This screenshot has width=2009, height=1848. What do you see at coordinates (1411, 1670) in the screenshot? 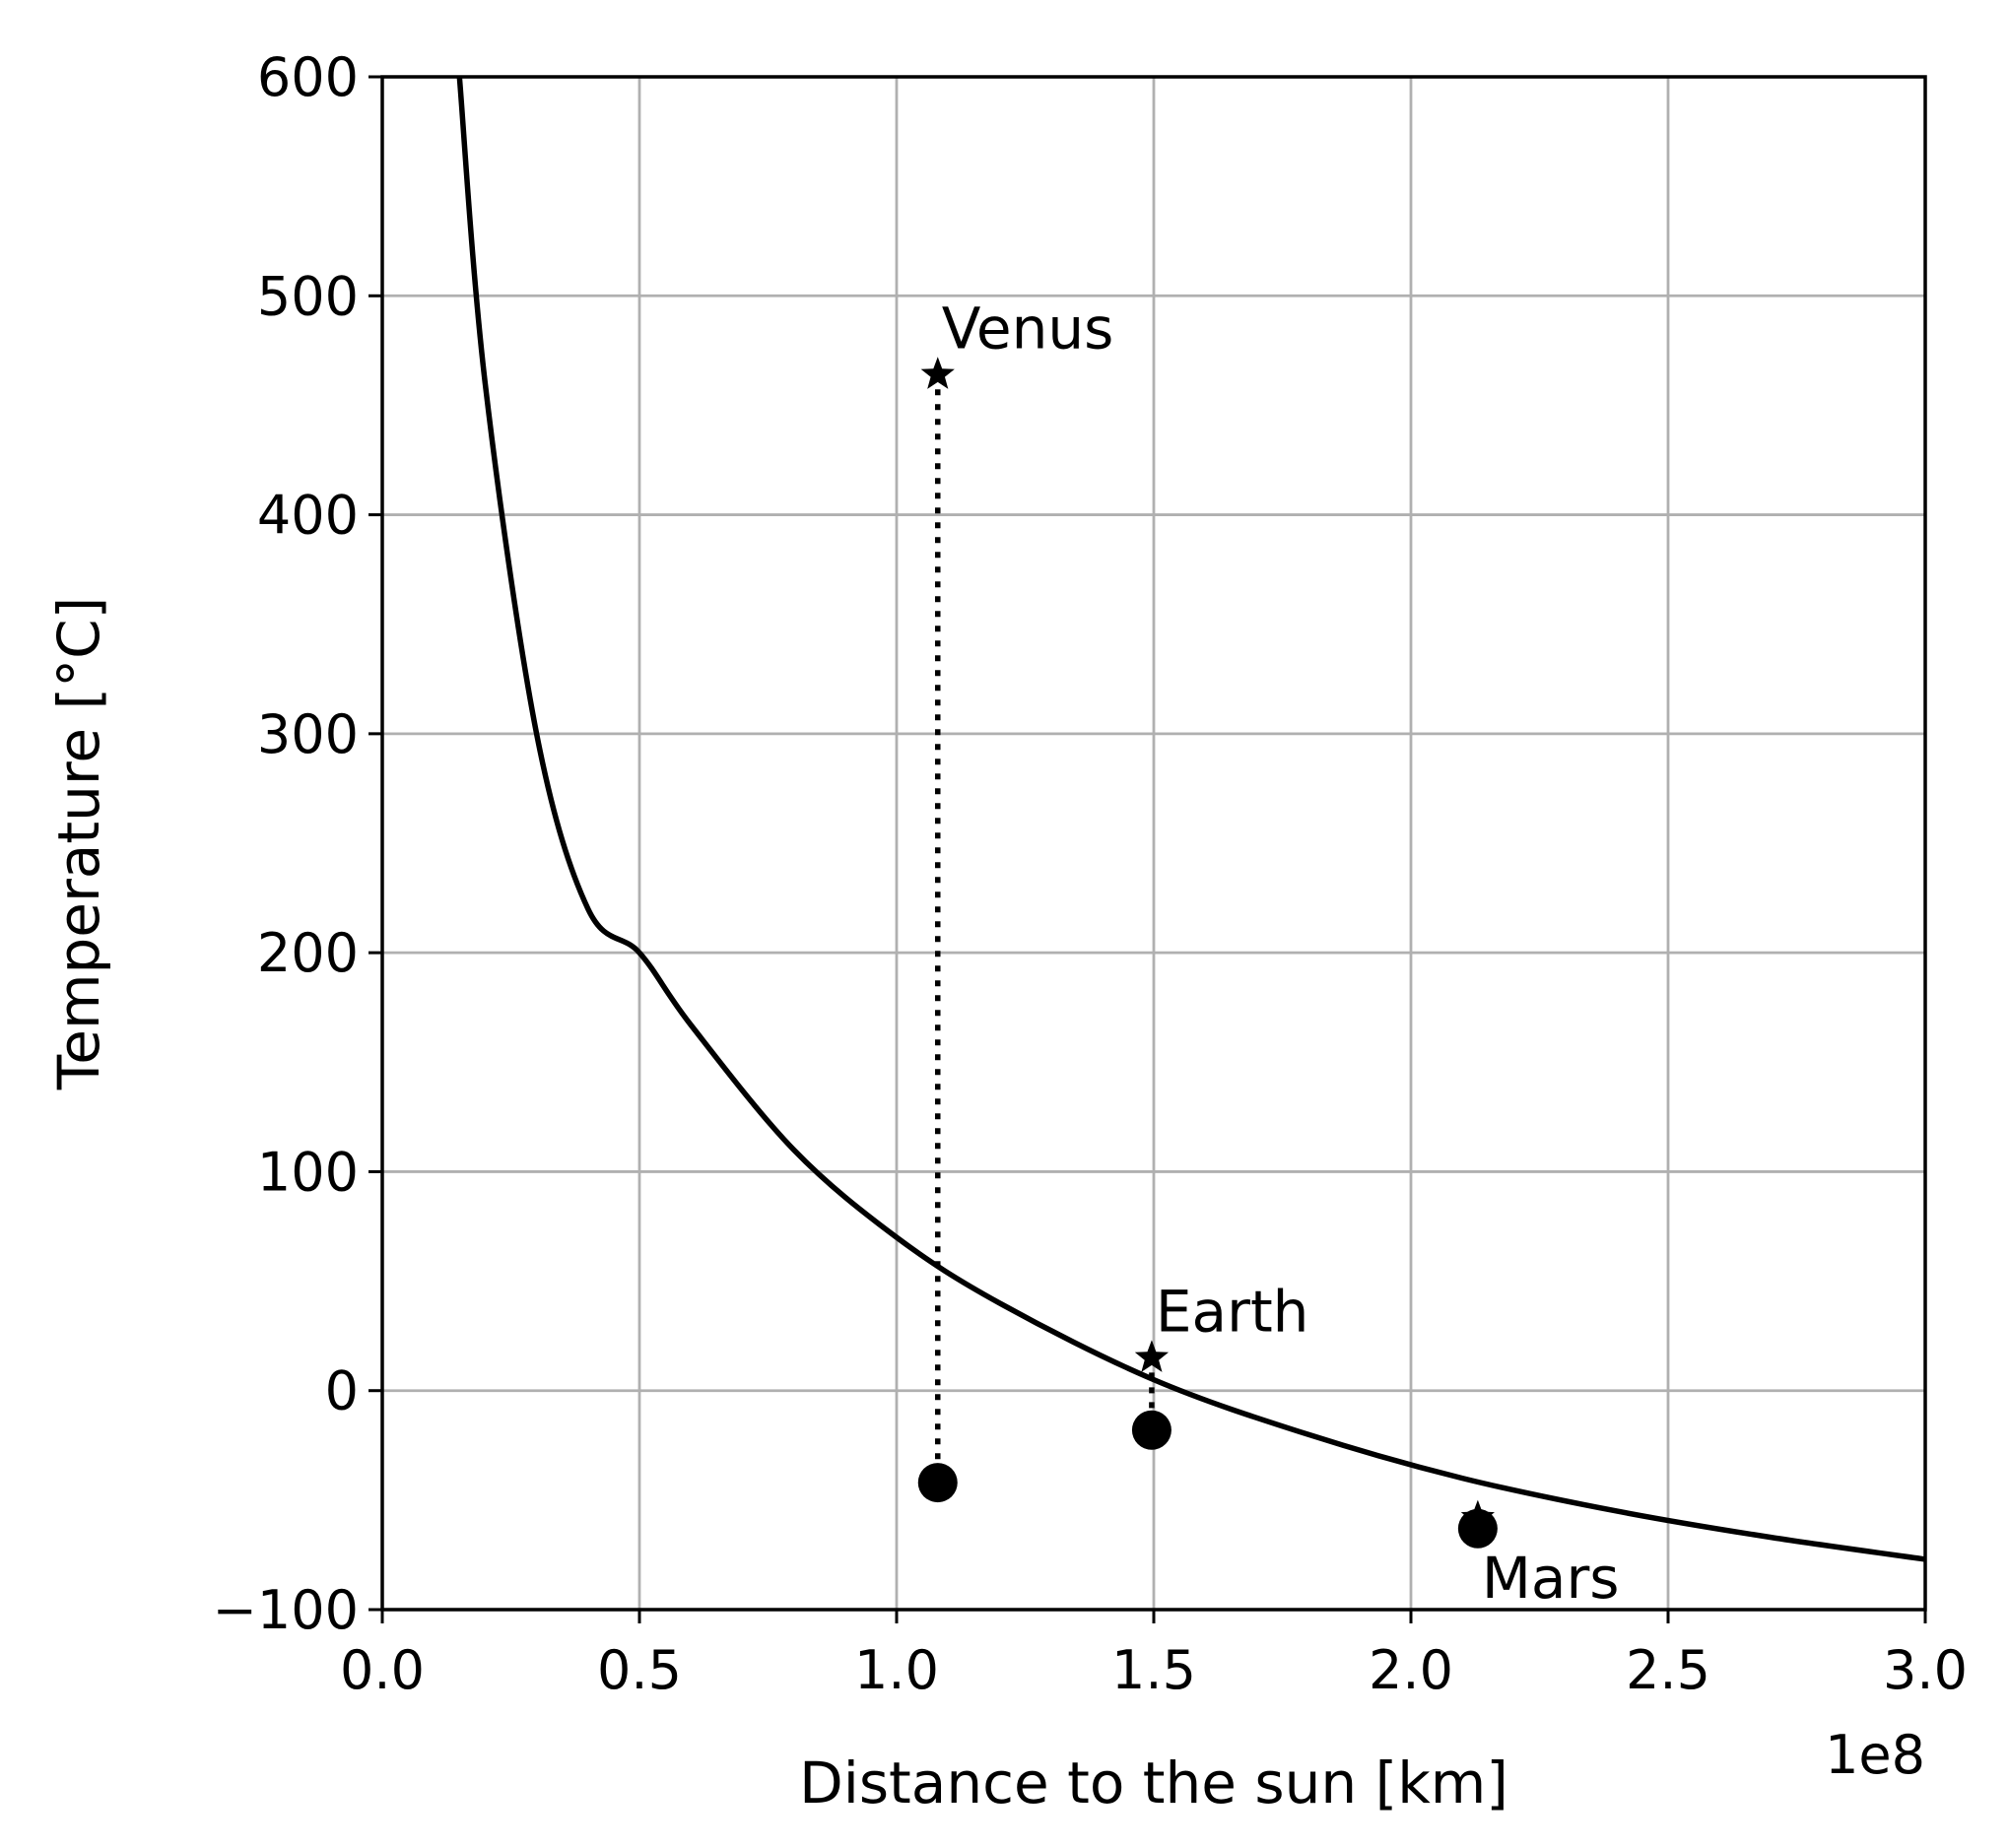
I see `x-tick-label: 2.0` at bounding box center [1411, 1670].